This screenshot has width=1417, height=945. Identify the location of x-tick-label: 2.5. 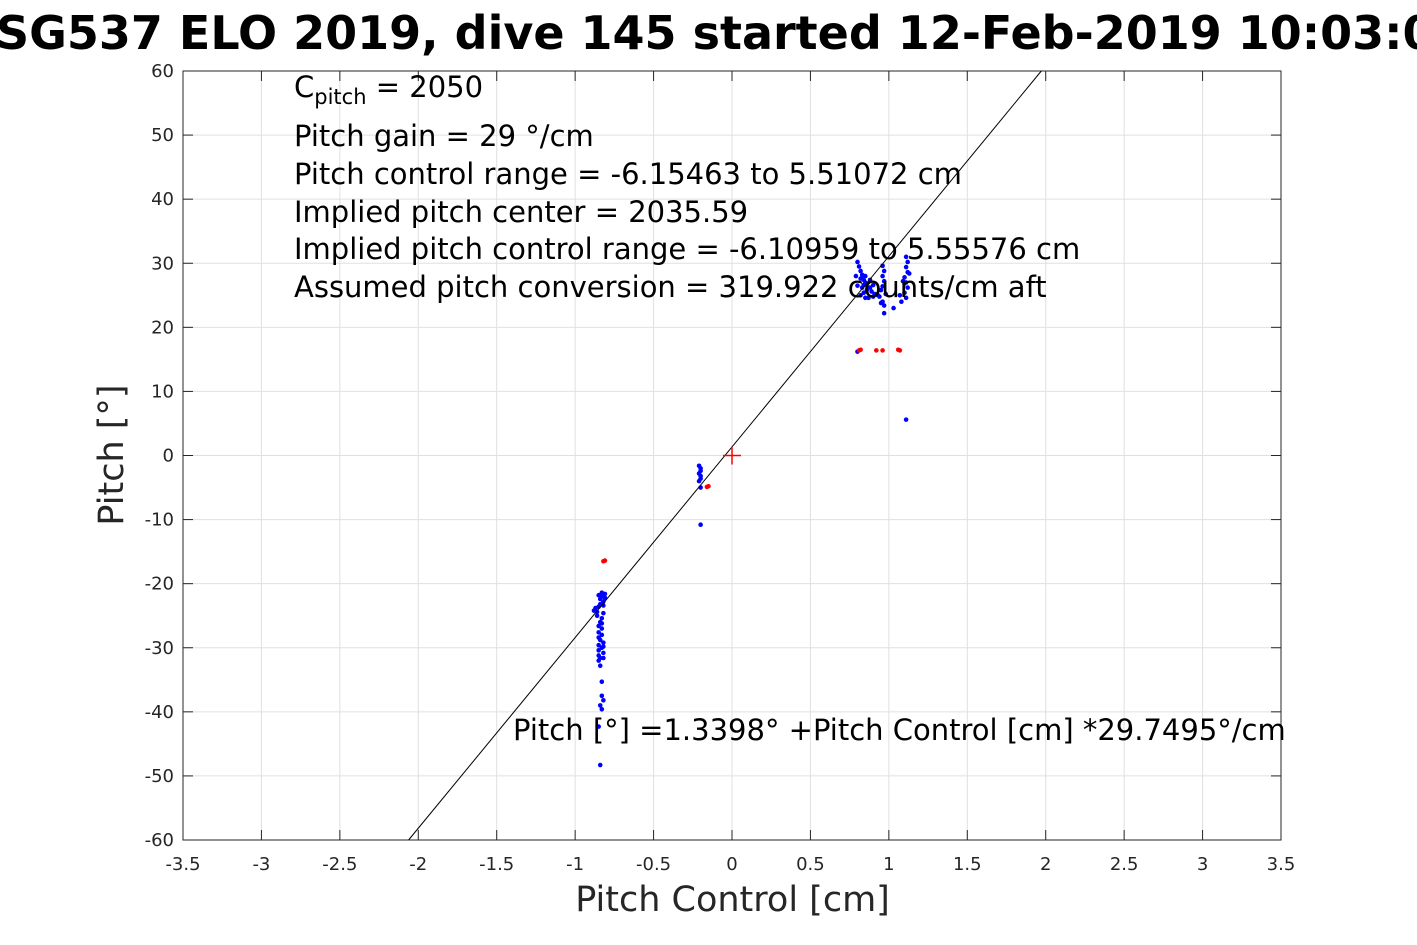
(1124, 864).